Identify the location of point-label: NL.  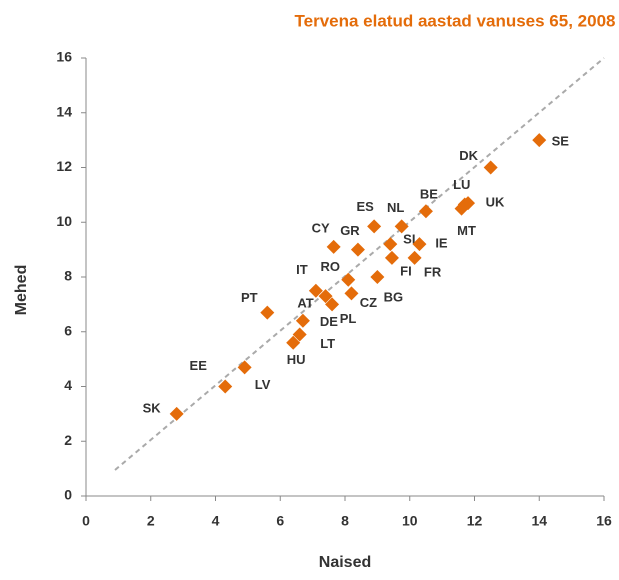
(395, 207).